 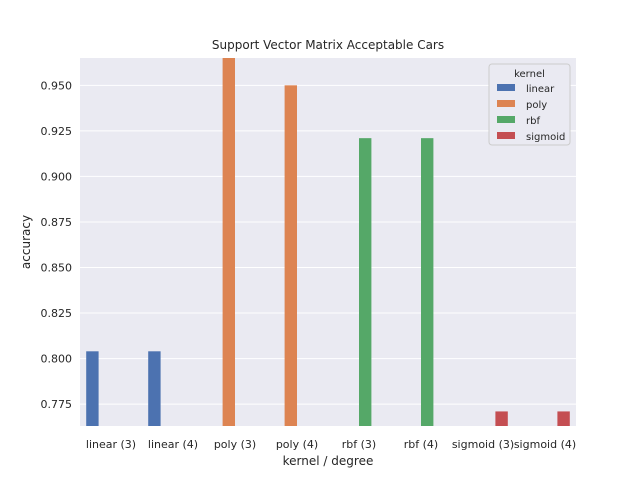 What do you see at coordinates (506, 135) in the screenshot?
I see `legend-swatch-sigmoid` at bounding box center [506, 135].